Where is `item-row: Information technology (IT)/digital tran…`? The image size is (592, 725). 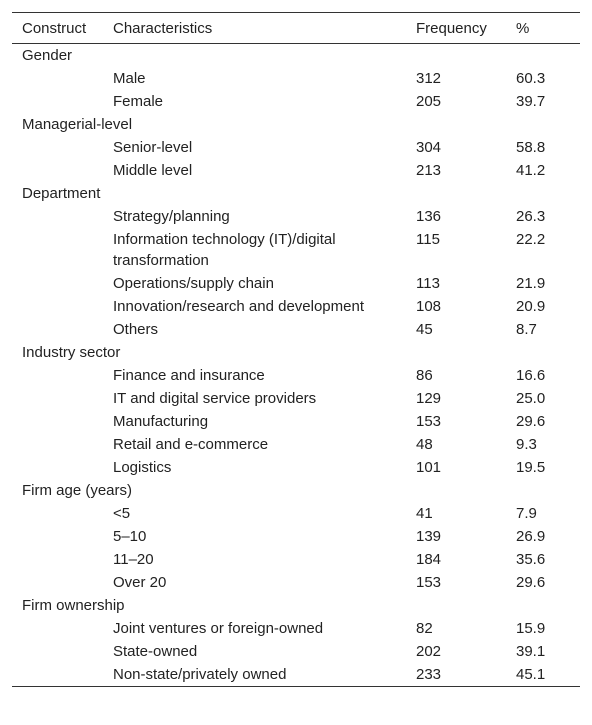 item-row: Information technology (IT)/digital tran… is located at coordinates (296, 250).